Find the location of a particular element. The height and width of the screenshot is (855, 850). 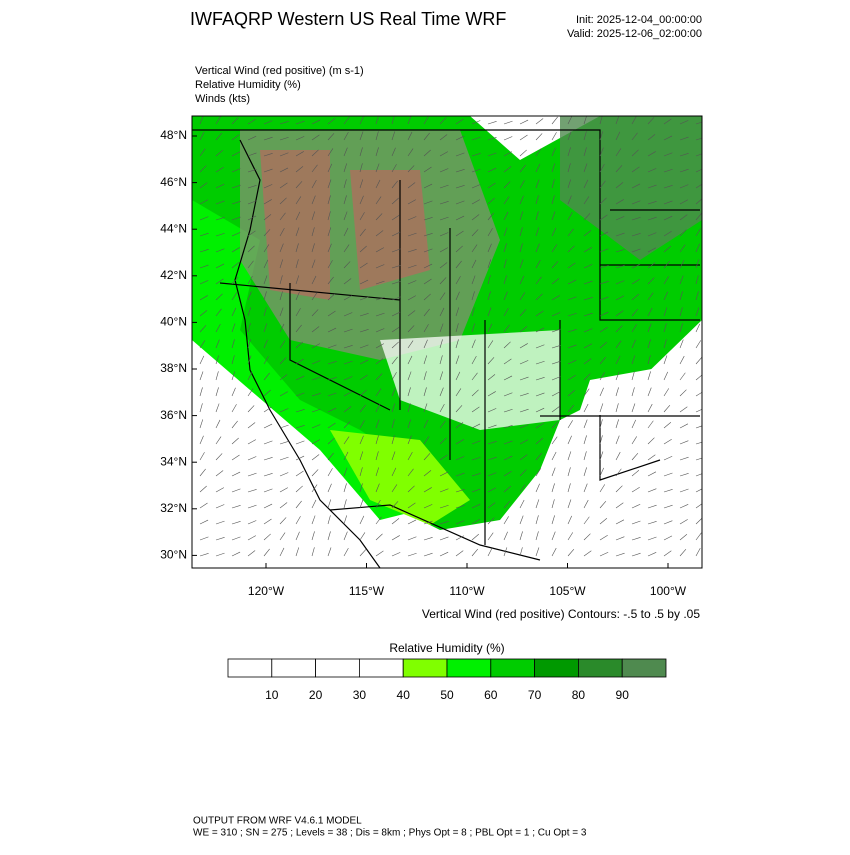

colorbar-label: 90 is located at coordinates (623, 695).